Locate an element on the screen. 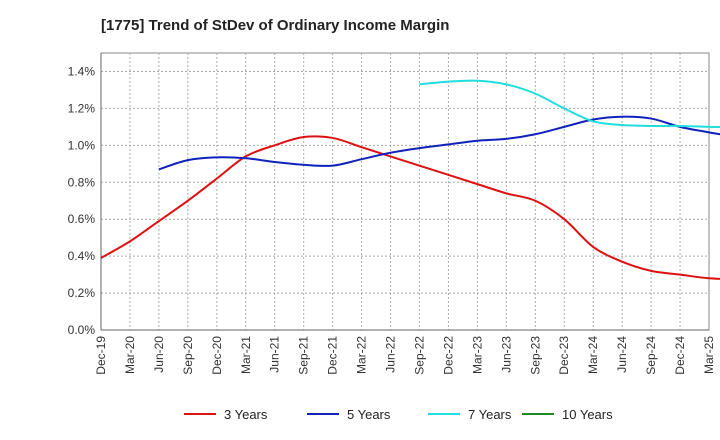  y-tick-label: 1.2% is located at coordinates (82, 108).